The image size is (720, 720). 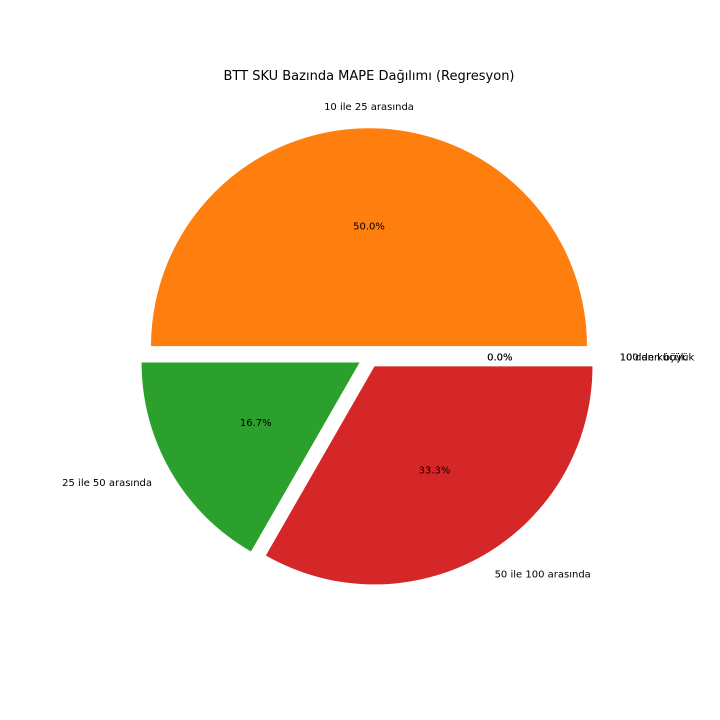 What do you see at coordinates (543, 574) in the screenshot?
I see `slice-label-50-ile-100-aras-nda: 50 ile 100 arasında` at bounding box center [543, 574].